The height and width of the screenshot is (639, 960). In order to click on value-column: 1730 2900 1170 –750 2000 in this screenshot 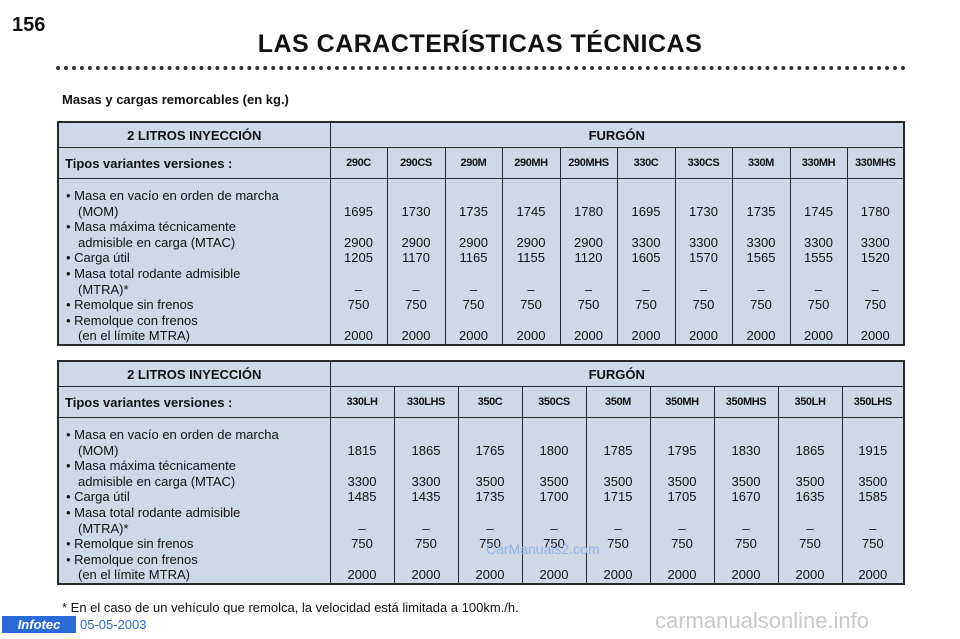, I will do `click(416, 261)`.